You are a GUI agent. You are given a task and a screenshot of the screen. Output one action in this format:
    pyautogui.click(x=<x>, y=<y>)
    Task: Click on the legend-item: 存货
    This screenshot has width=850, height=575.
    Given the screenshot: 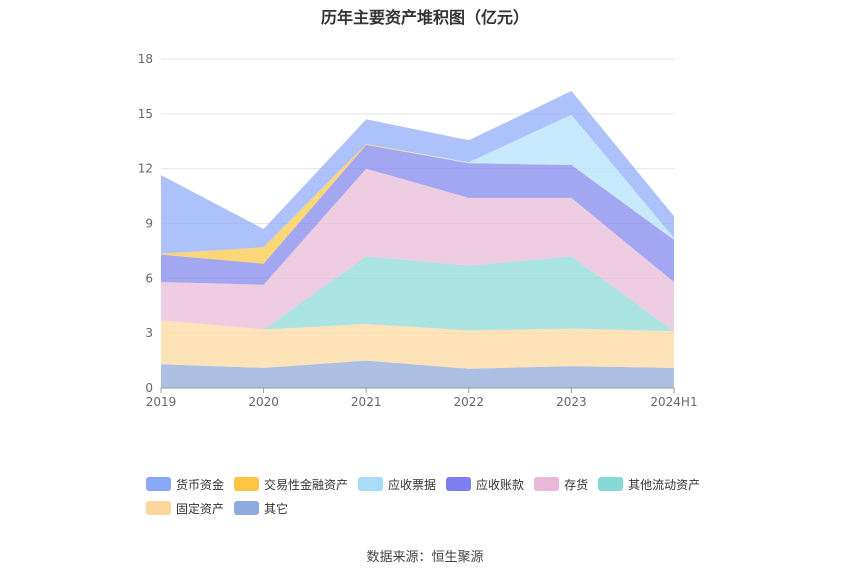 What is the action you would take?
    pyautogui.click(x=561, y=484)
    